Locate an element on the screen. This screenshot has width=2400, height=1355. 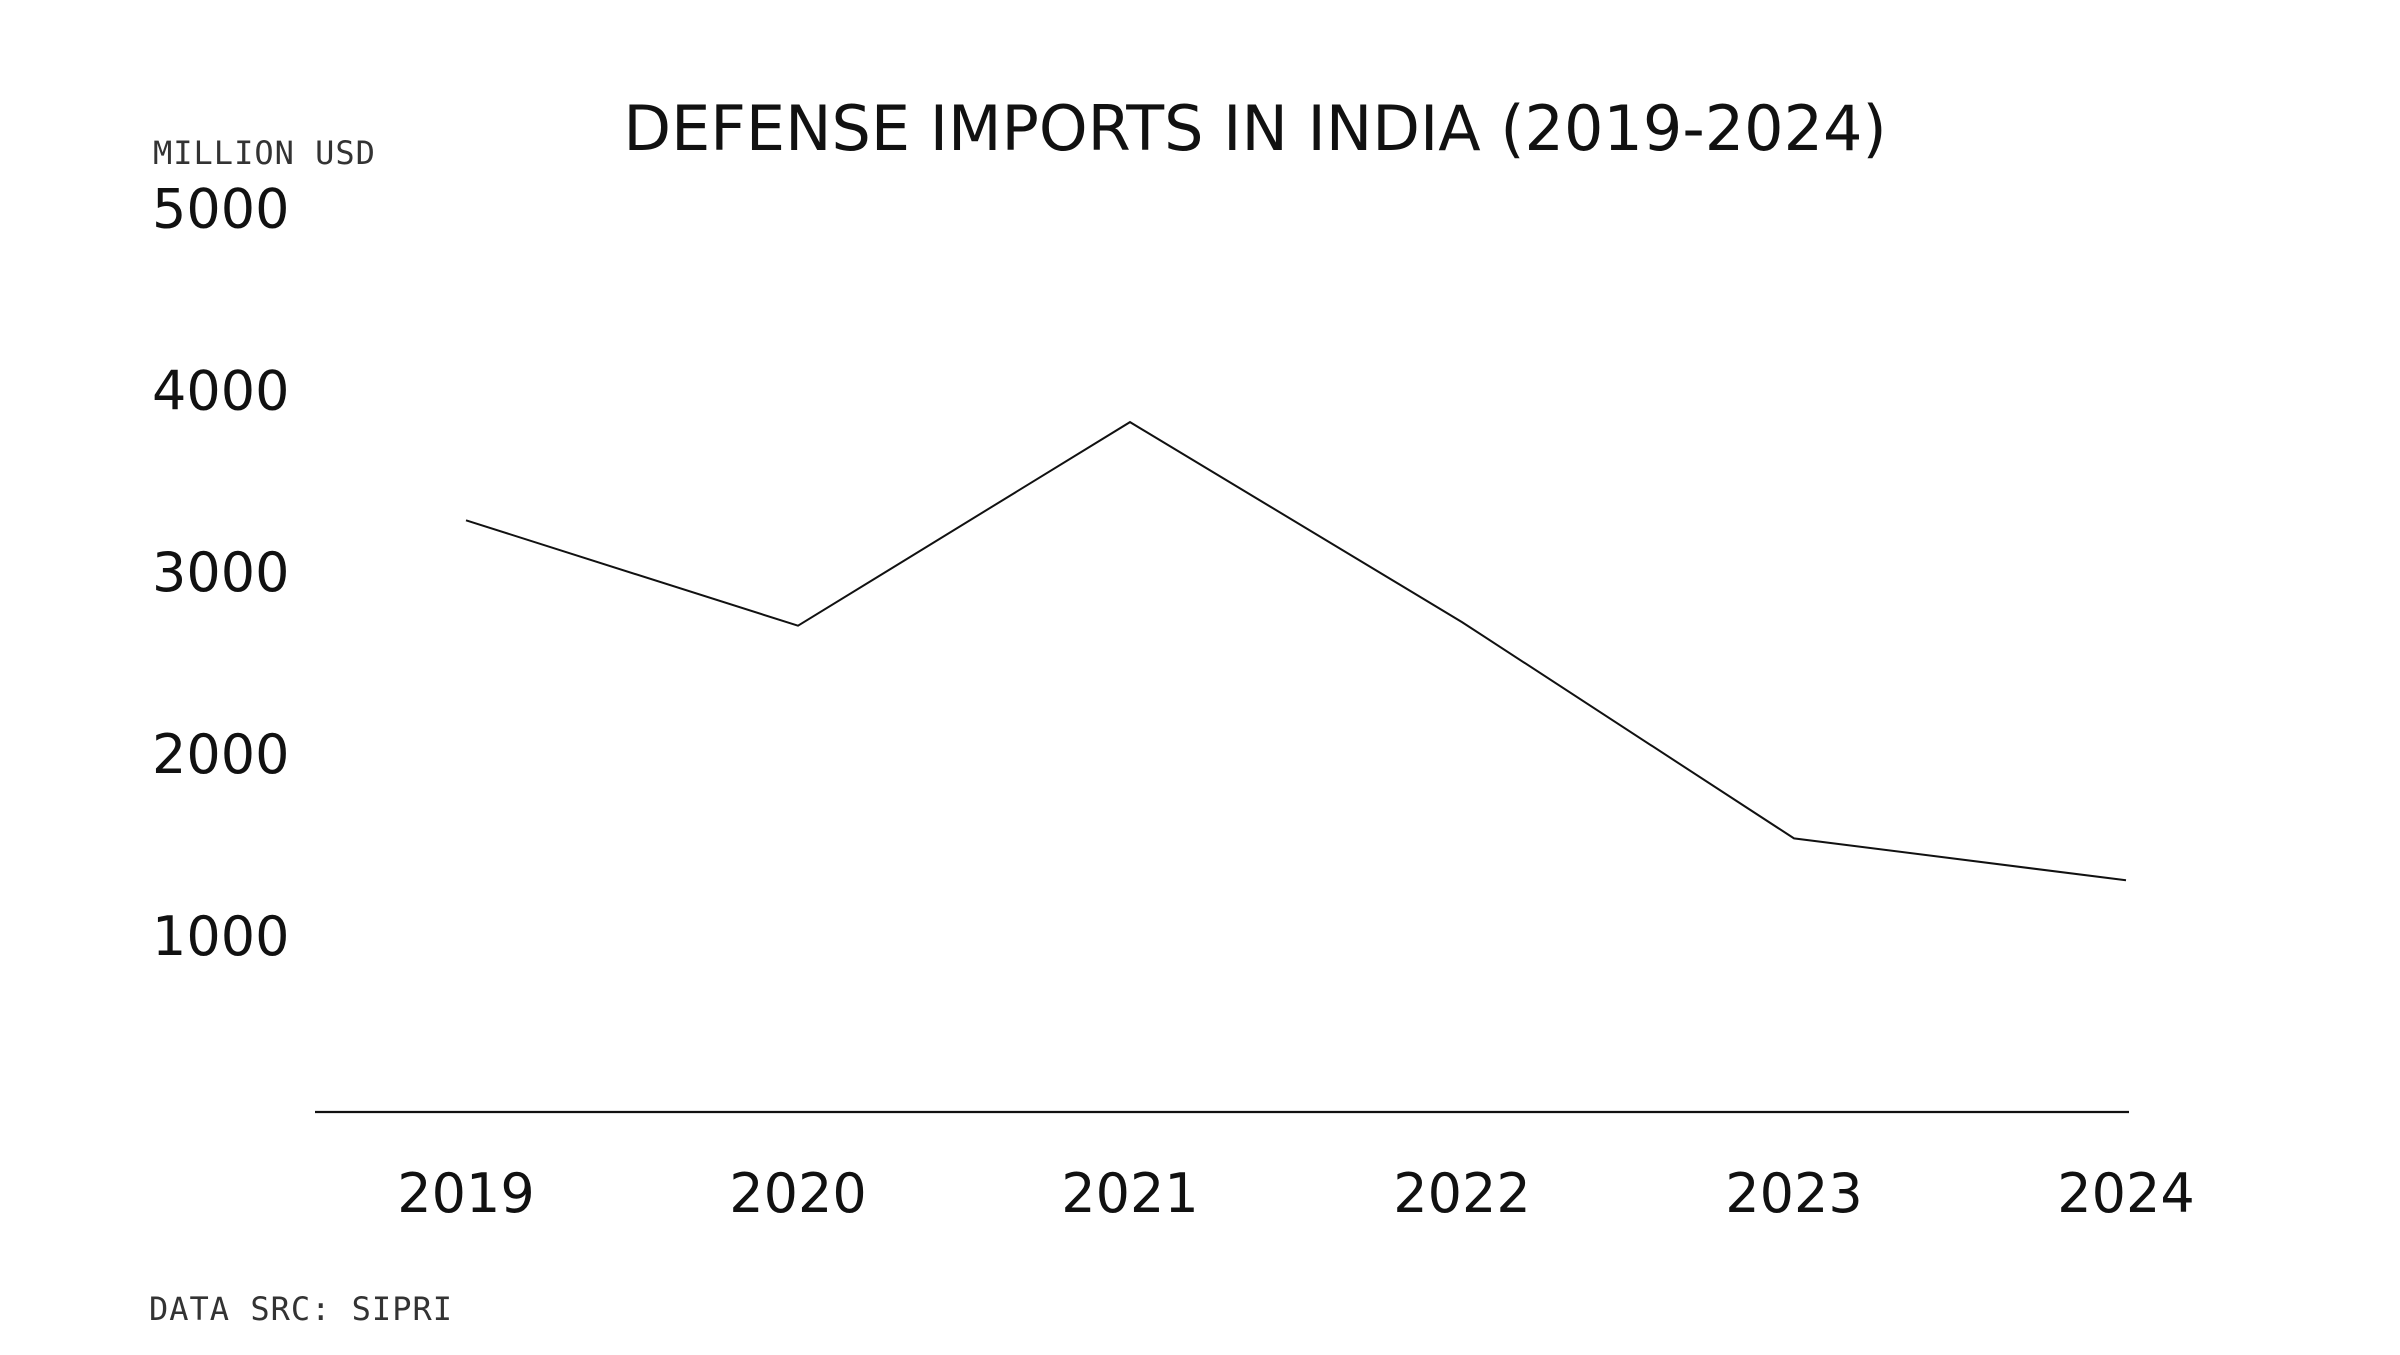
x-tick-label: 2024 is located at coordinates (2125, 1193).